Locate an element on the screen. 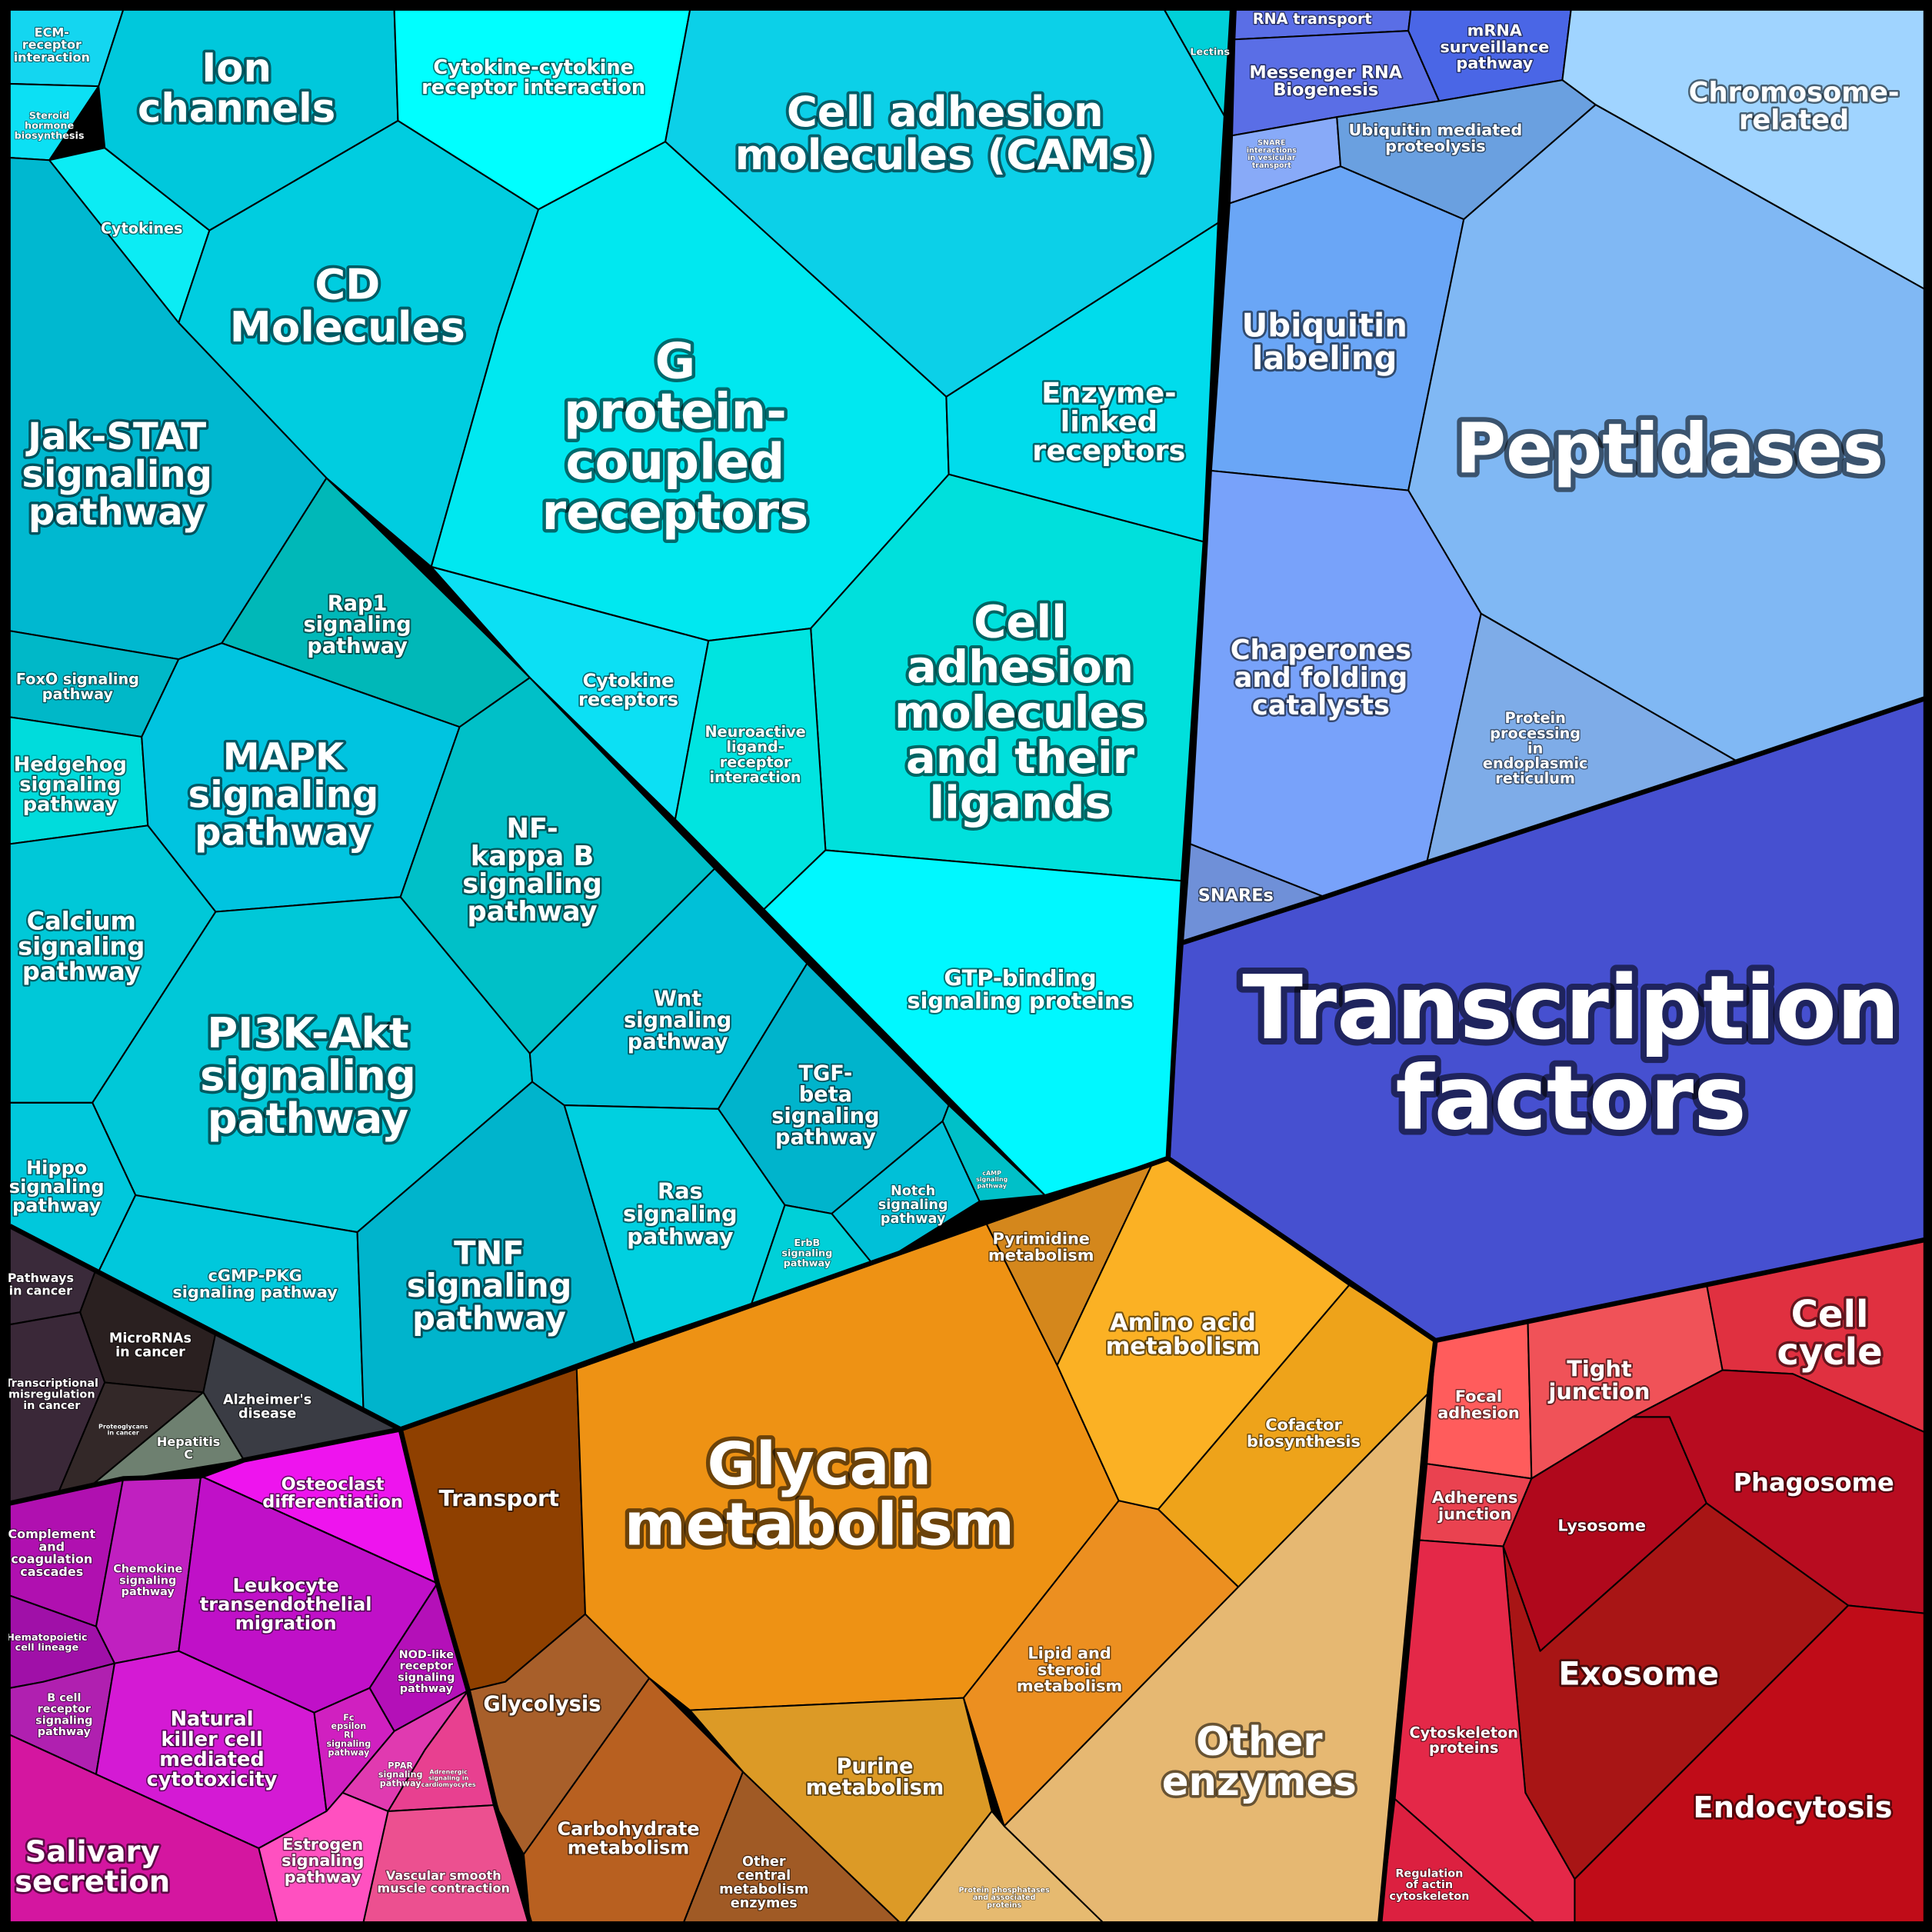  cell-label-line: killer cell is located at coordinates (211, 1739).